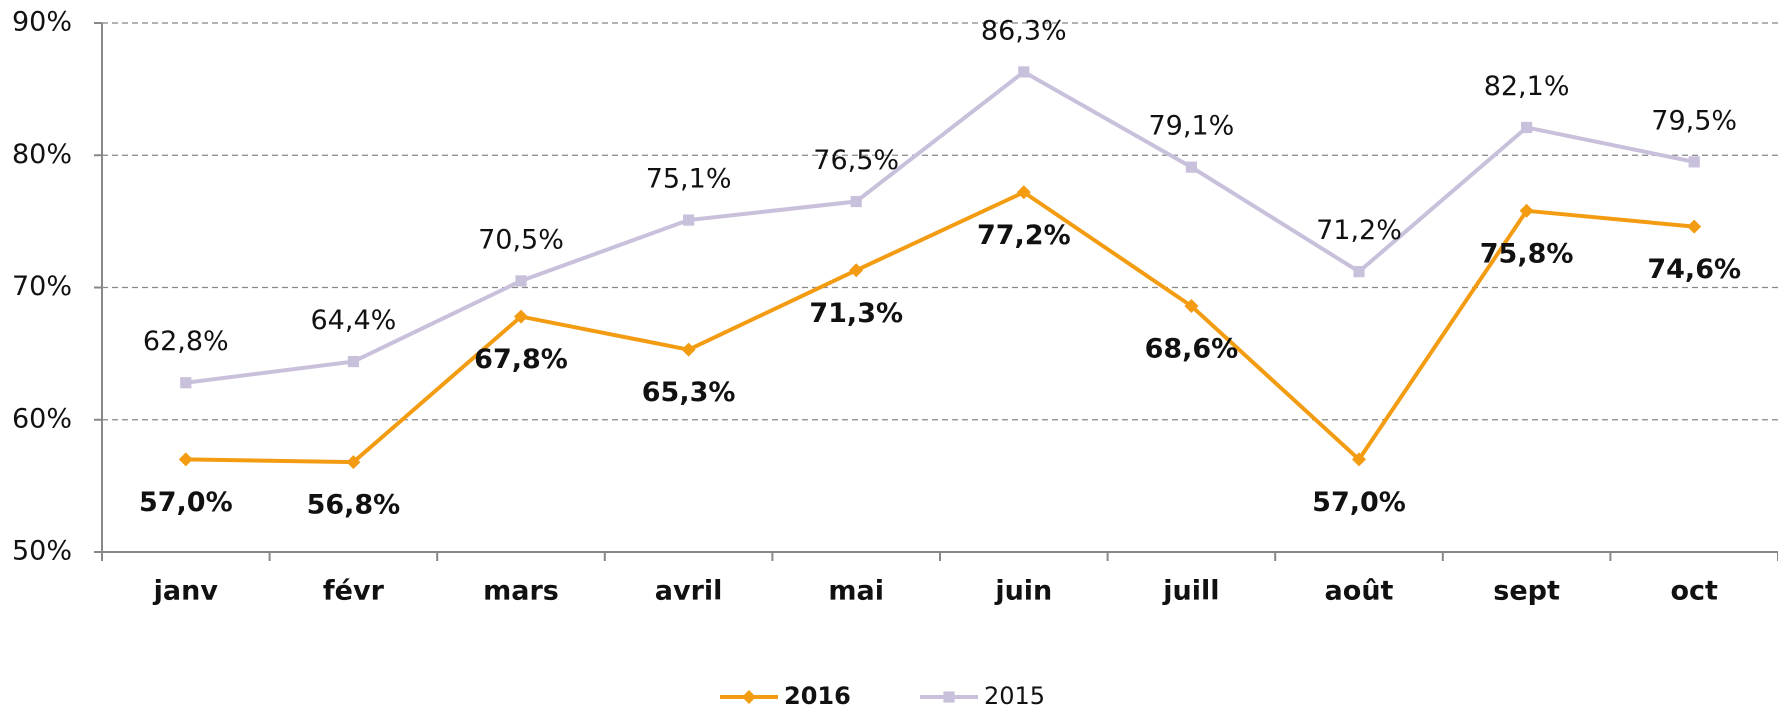 The image size is (1778, 710). What do you see at coordinates (1359, 591) in the screenshot?
I see `x-tick-label: août` at bounding box center [1359, 591].